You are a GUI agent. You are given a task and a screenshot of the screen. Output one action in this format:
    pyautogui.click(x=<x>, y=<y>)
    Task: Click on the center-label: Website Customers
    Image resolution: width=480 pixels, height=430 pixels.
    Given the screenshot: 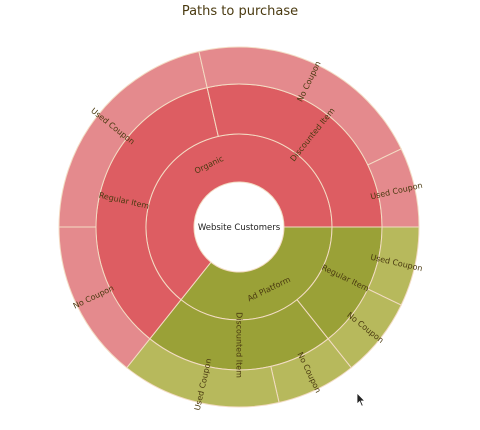 What is the action you would take?
    pyautogui.click(x=239, y=228)
    